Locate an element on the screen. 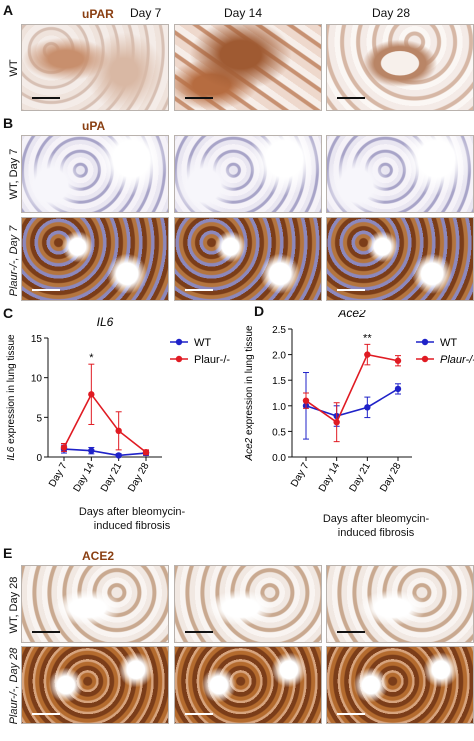 This screenshot has height=741, width=474. il6-legend-label-1: Plaur-/- is located at coordinates (212, 360).